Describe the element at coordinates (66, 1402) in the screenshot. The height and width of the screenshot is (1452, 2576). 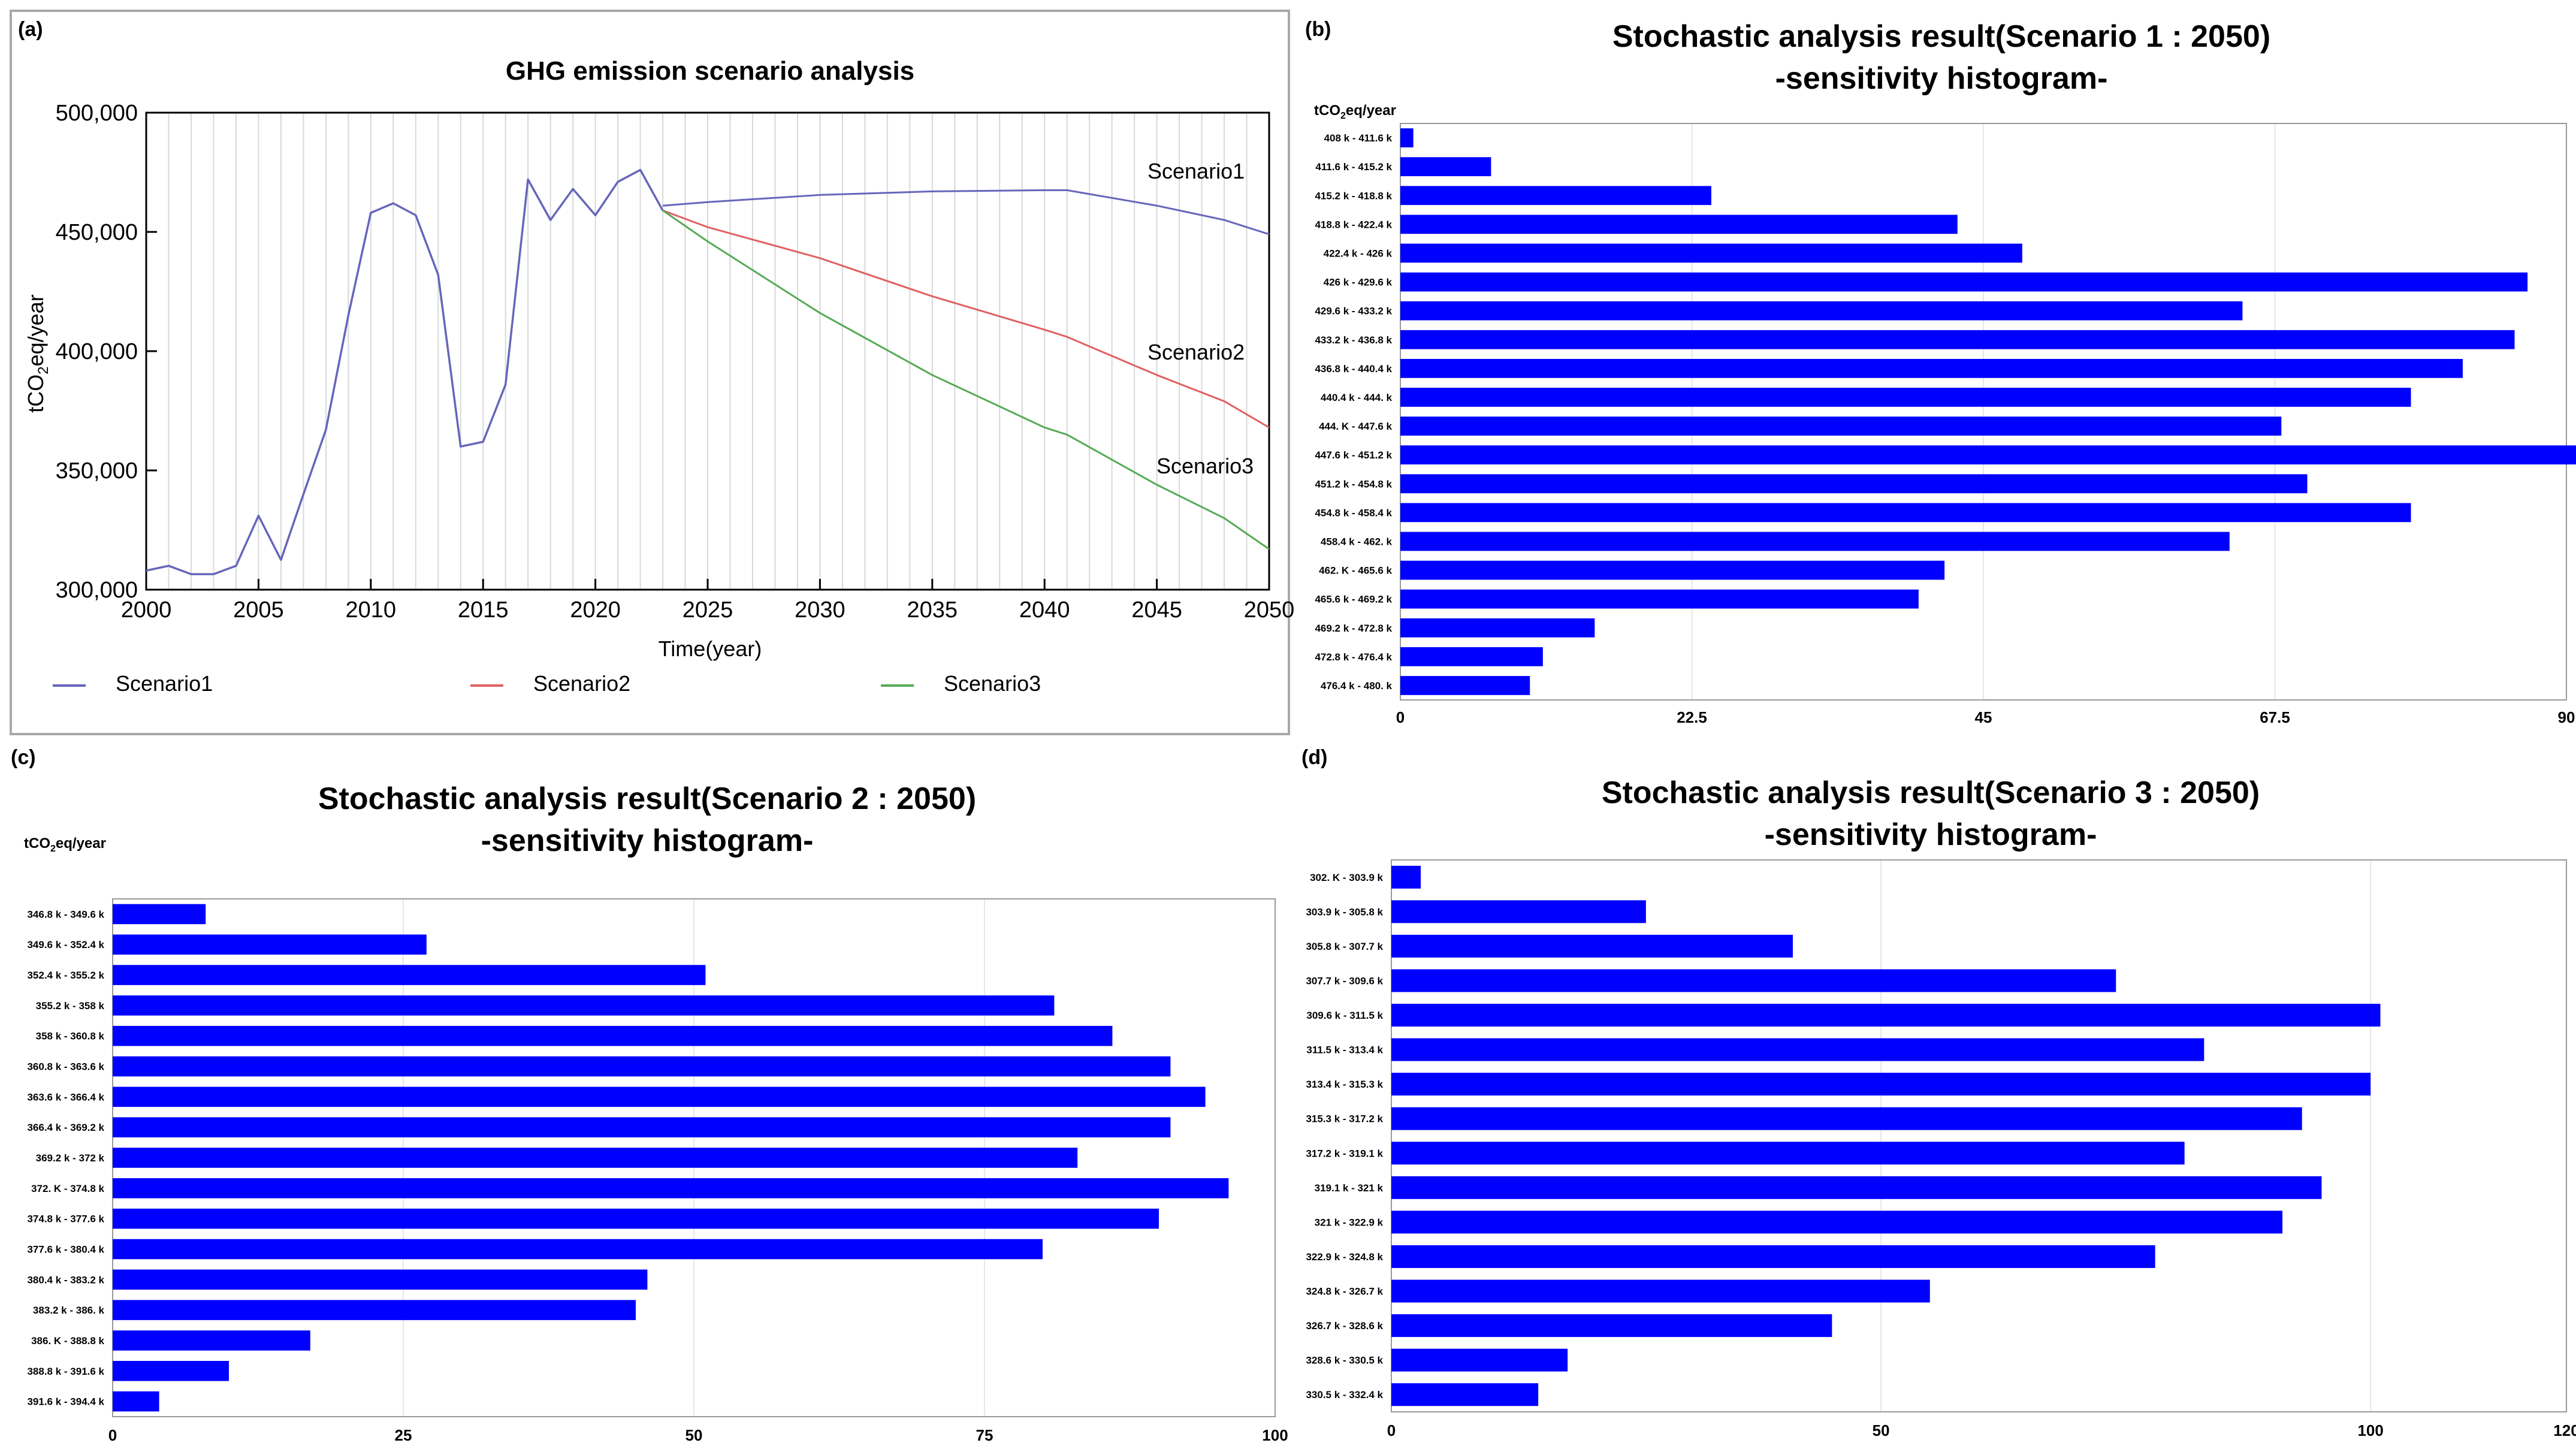
I see `category-label: 391.6 k - 394.4 k` at that location.